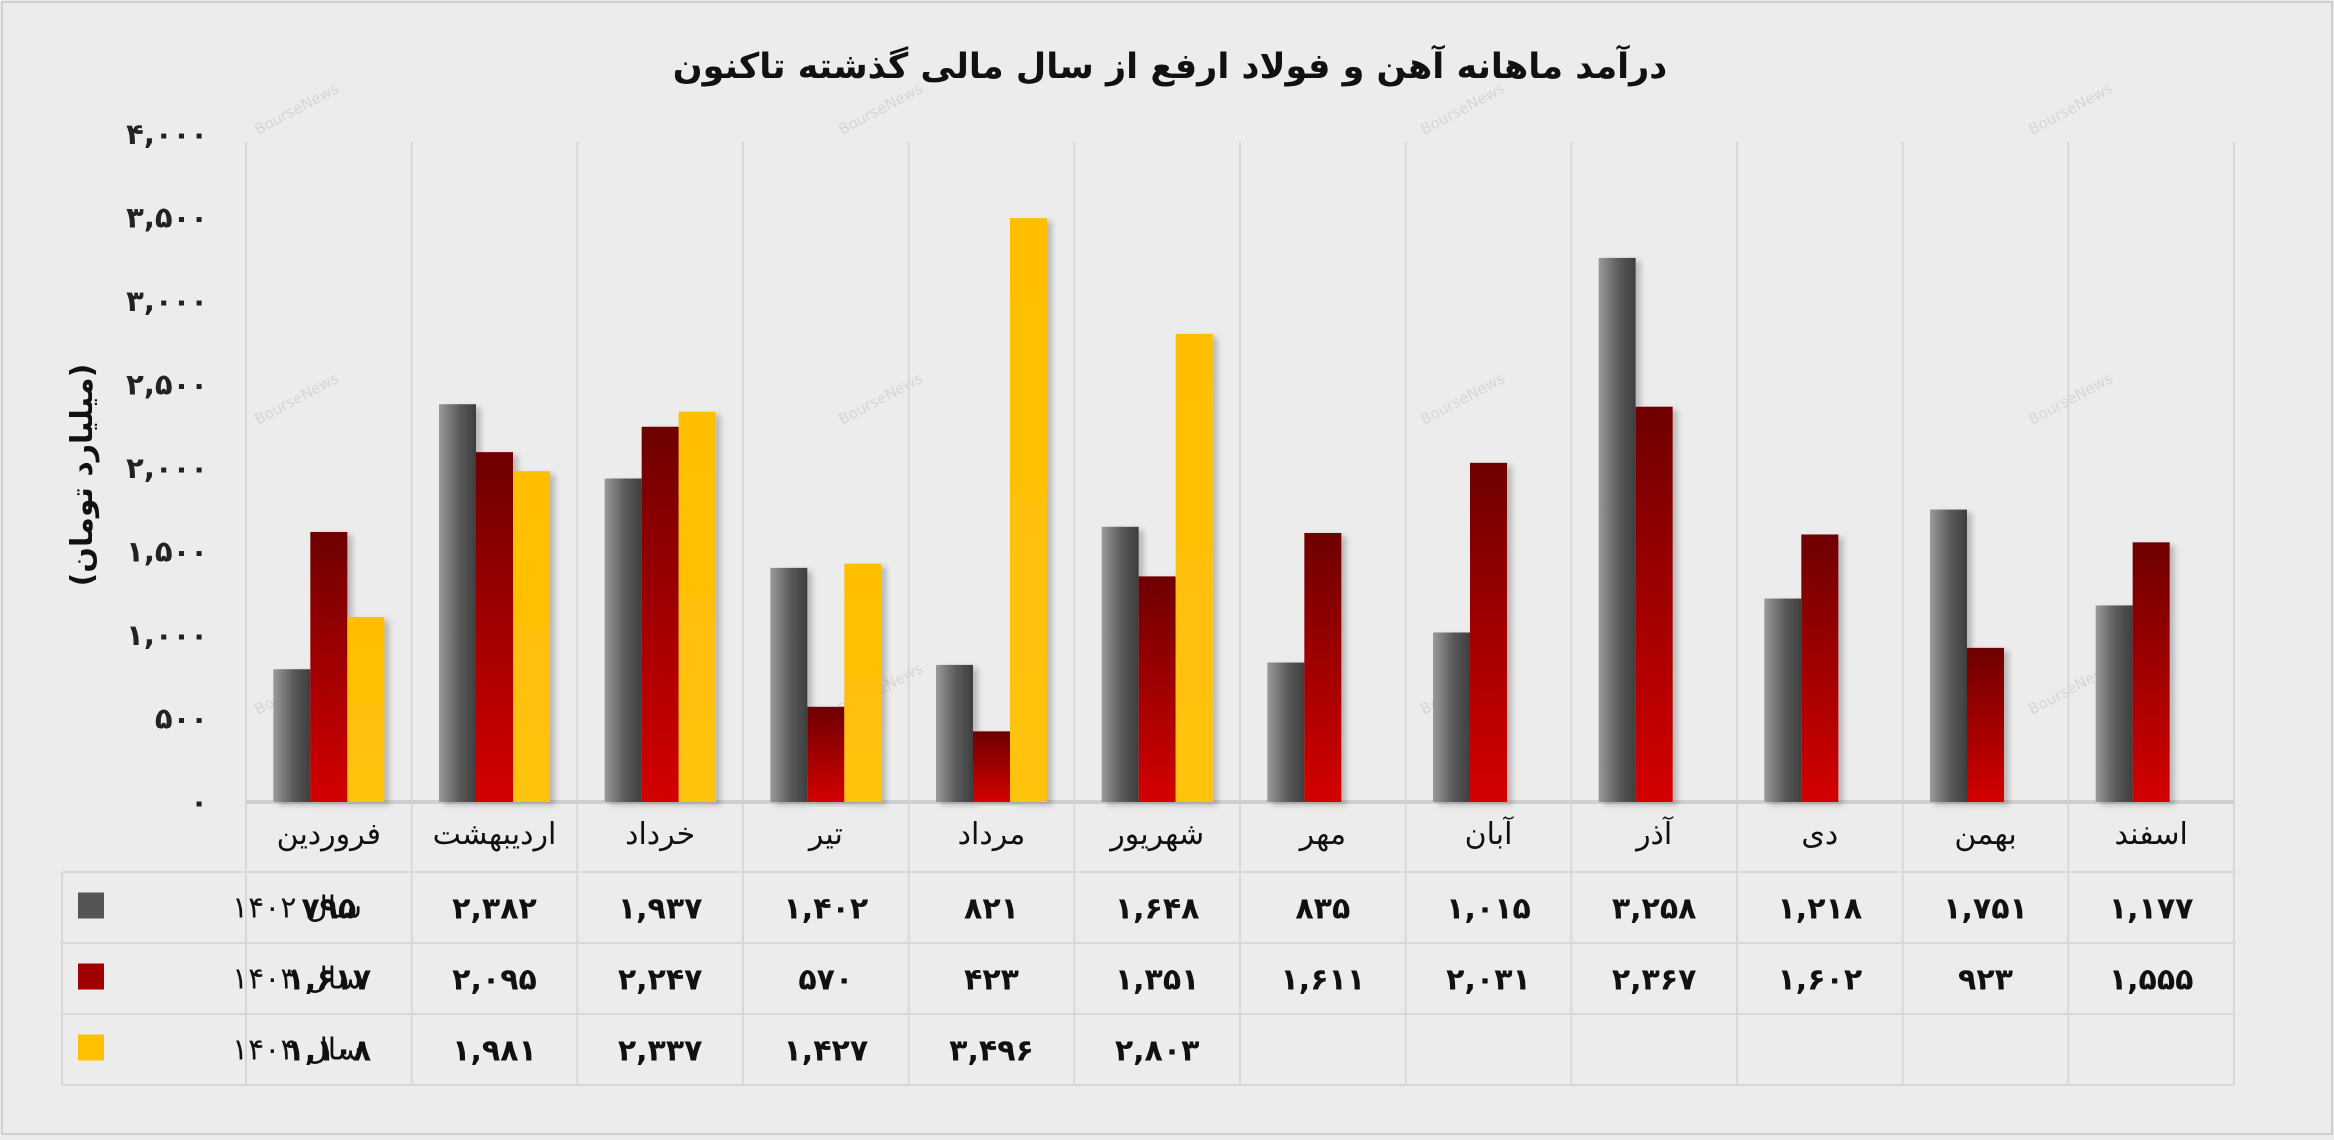 The height and width of the screenshot is (1140, 2334). I want to click on x-category-label: آبان, so click(1490, 834).